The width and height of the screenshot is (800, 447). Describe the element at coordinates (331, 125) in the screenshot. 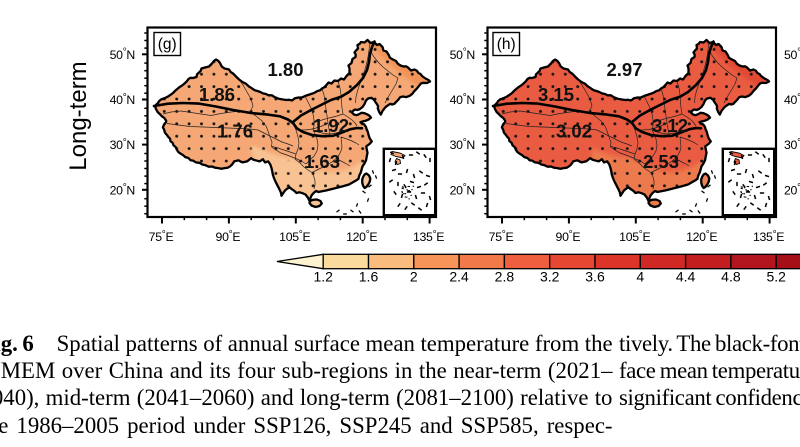

I see `svg-text: 1.92` at that location.